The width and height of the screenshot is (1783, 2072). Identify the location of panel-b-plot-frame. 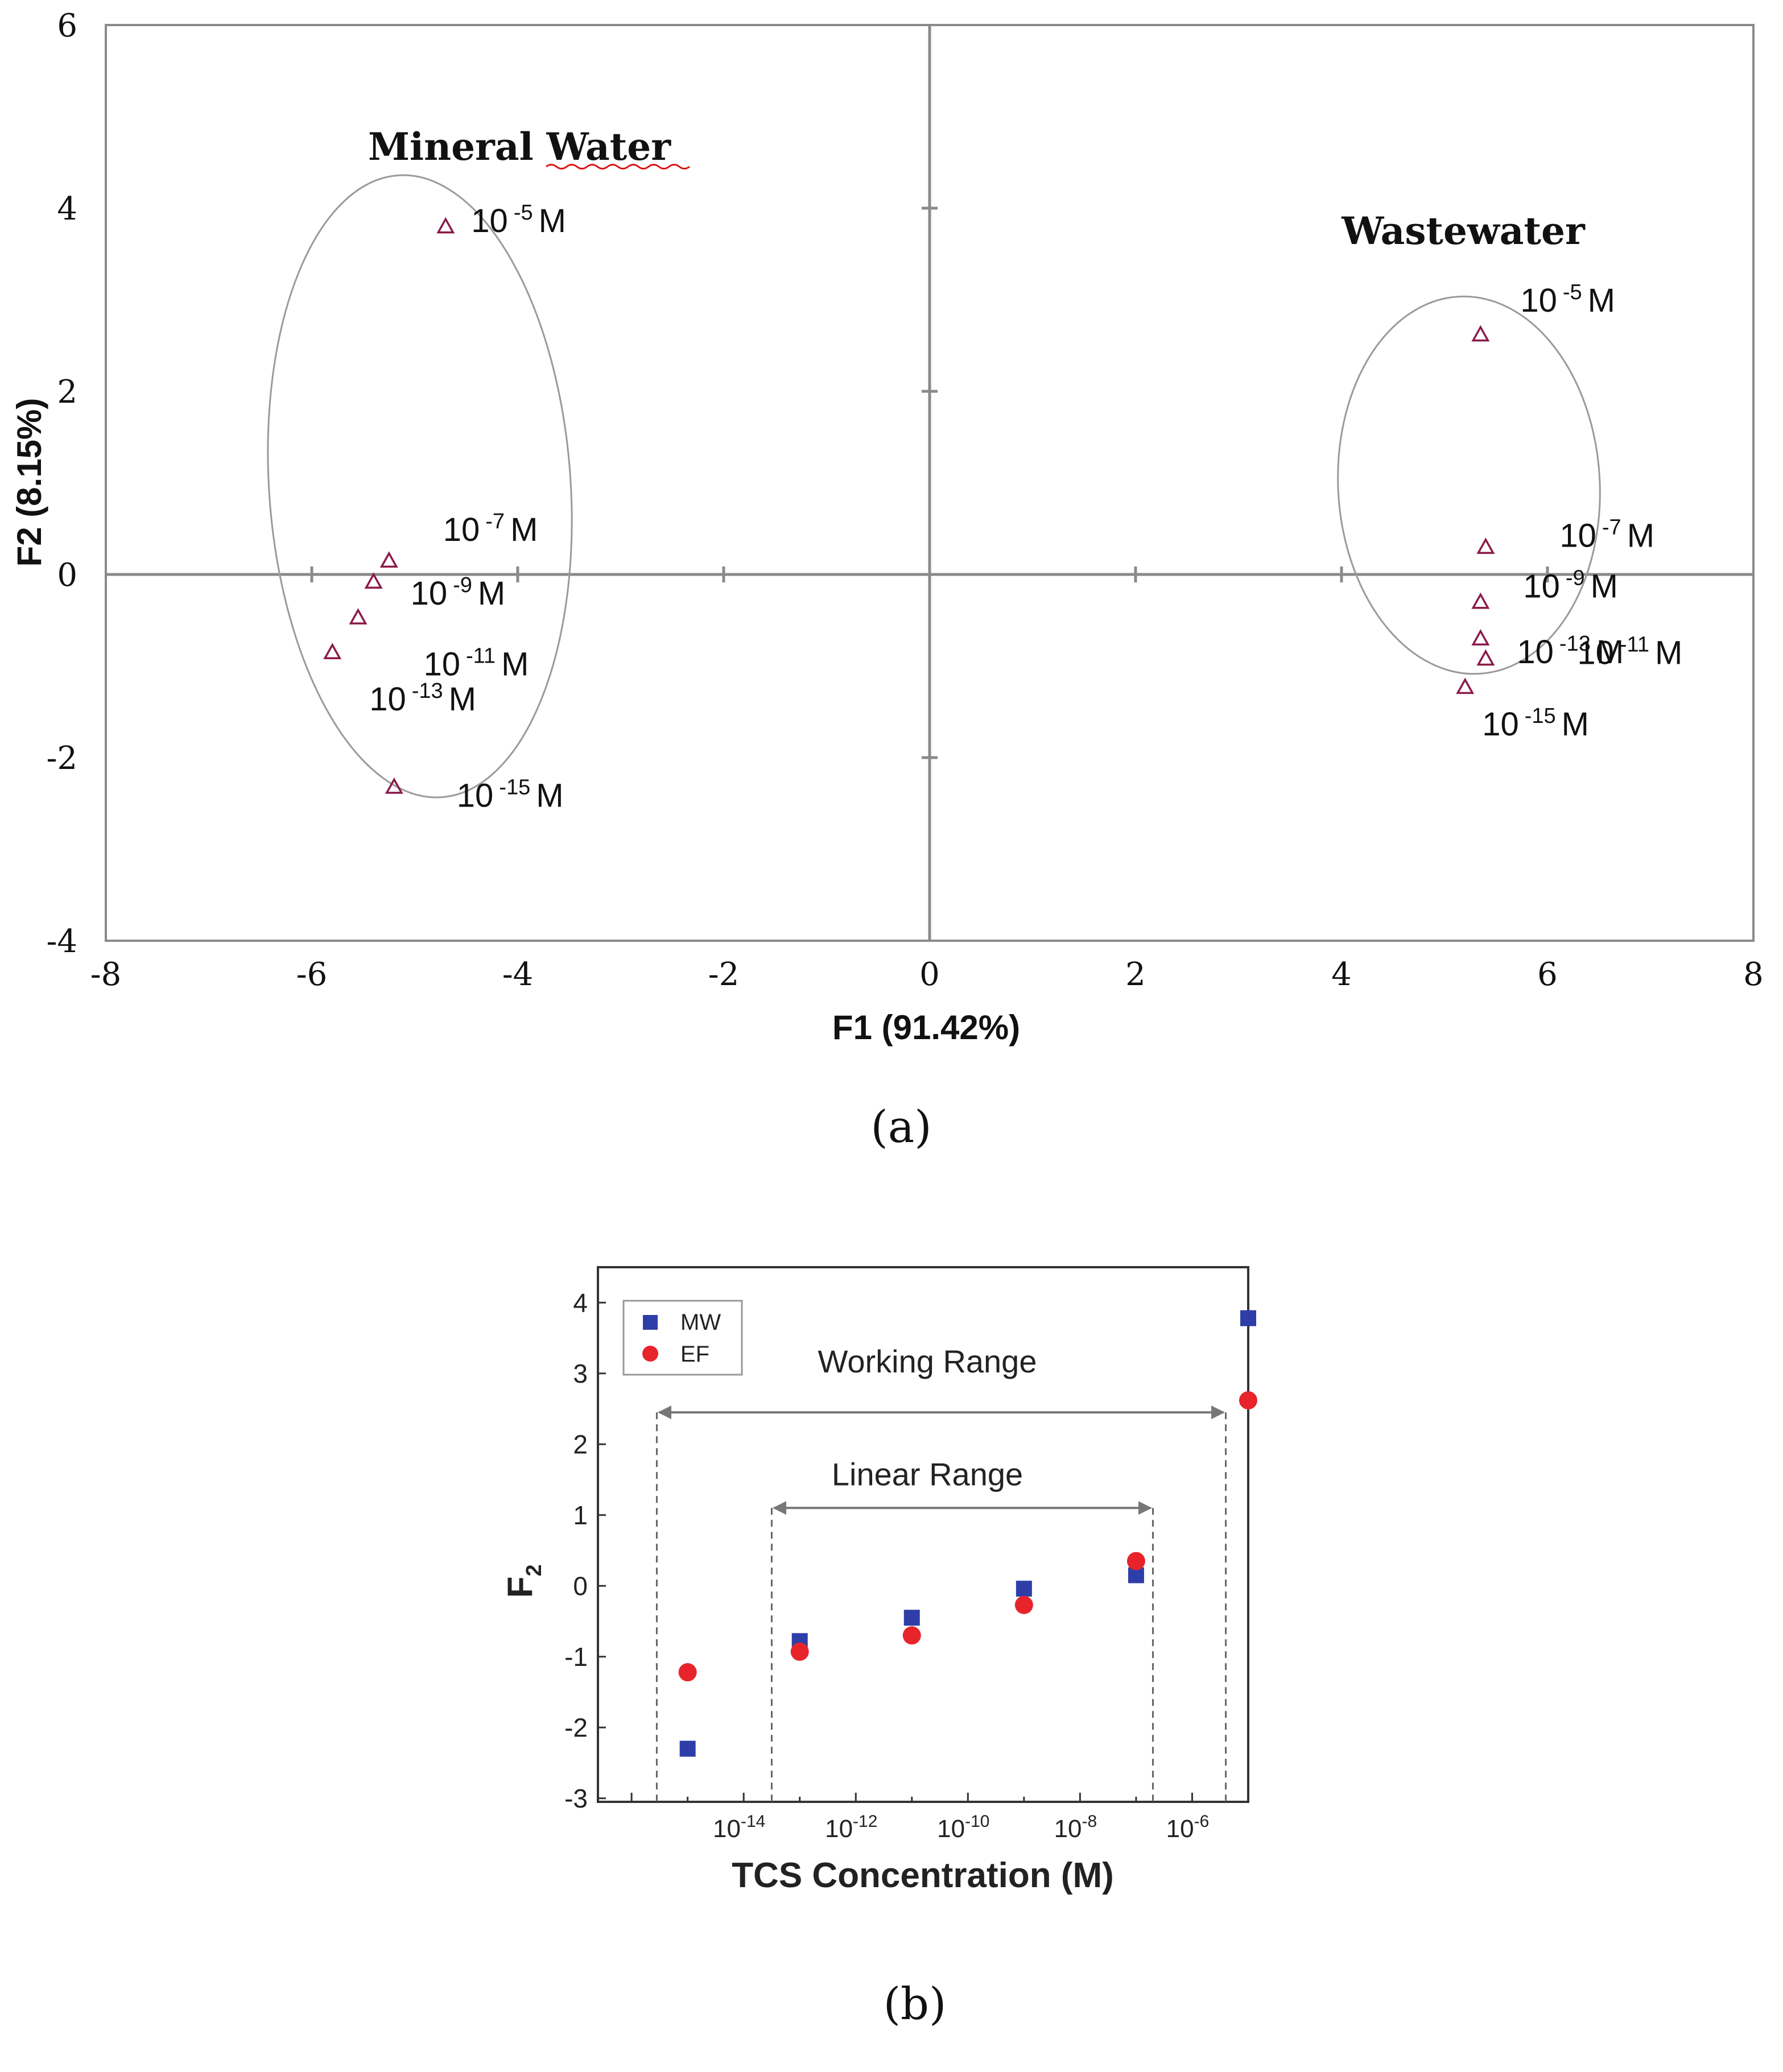
(923, 1535).